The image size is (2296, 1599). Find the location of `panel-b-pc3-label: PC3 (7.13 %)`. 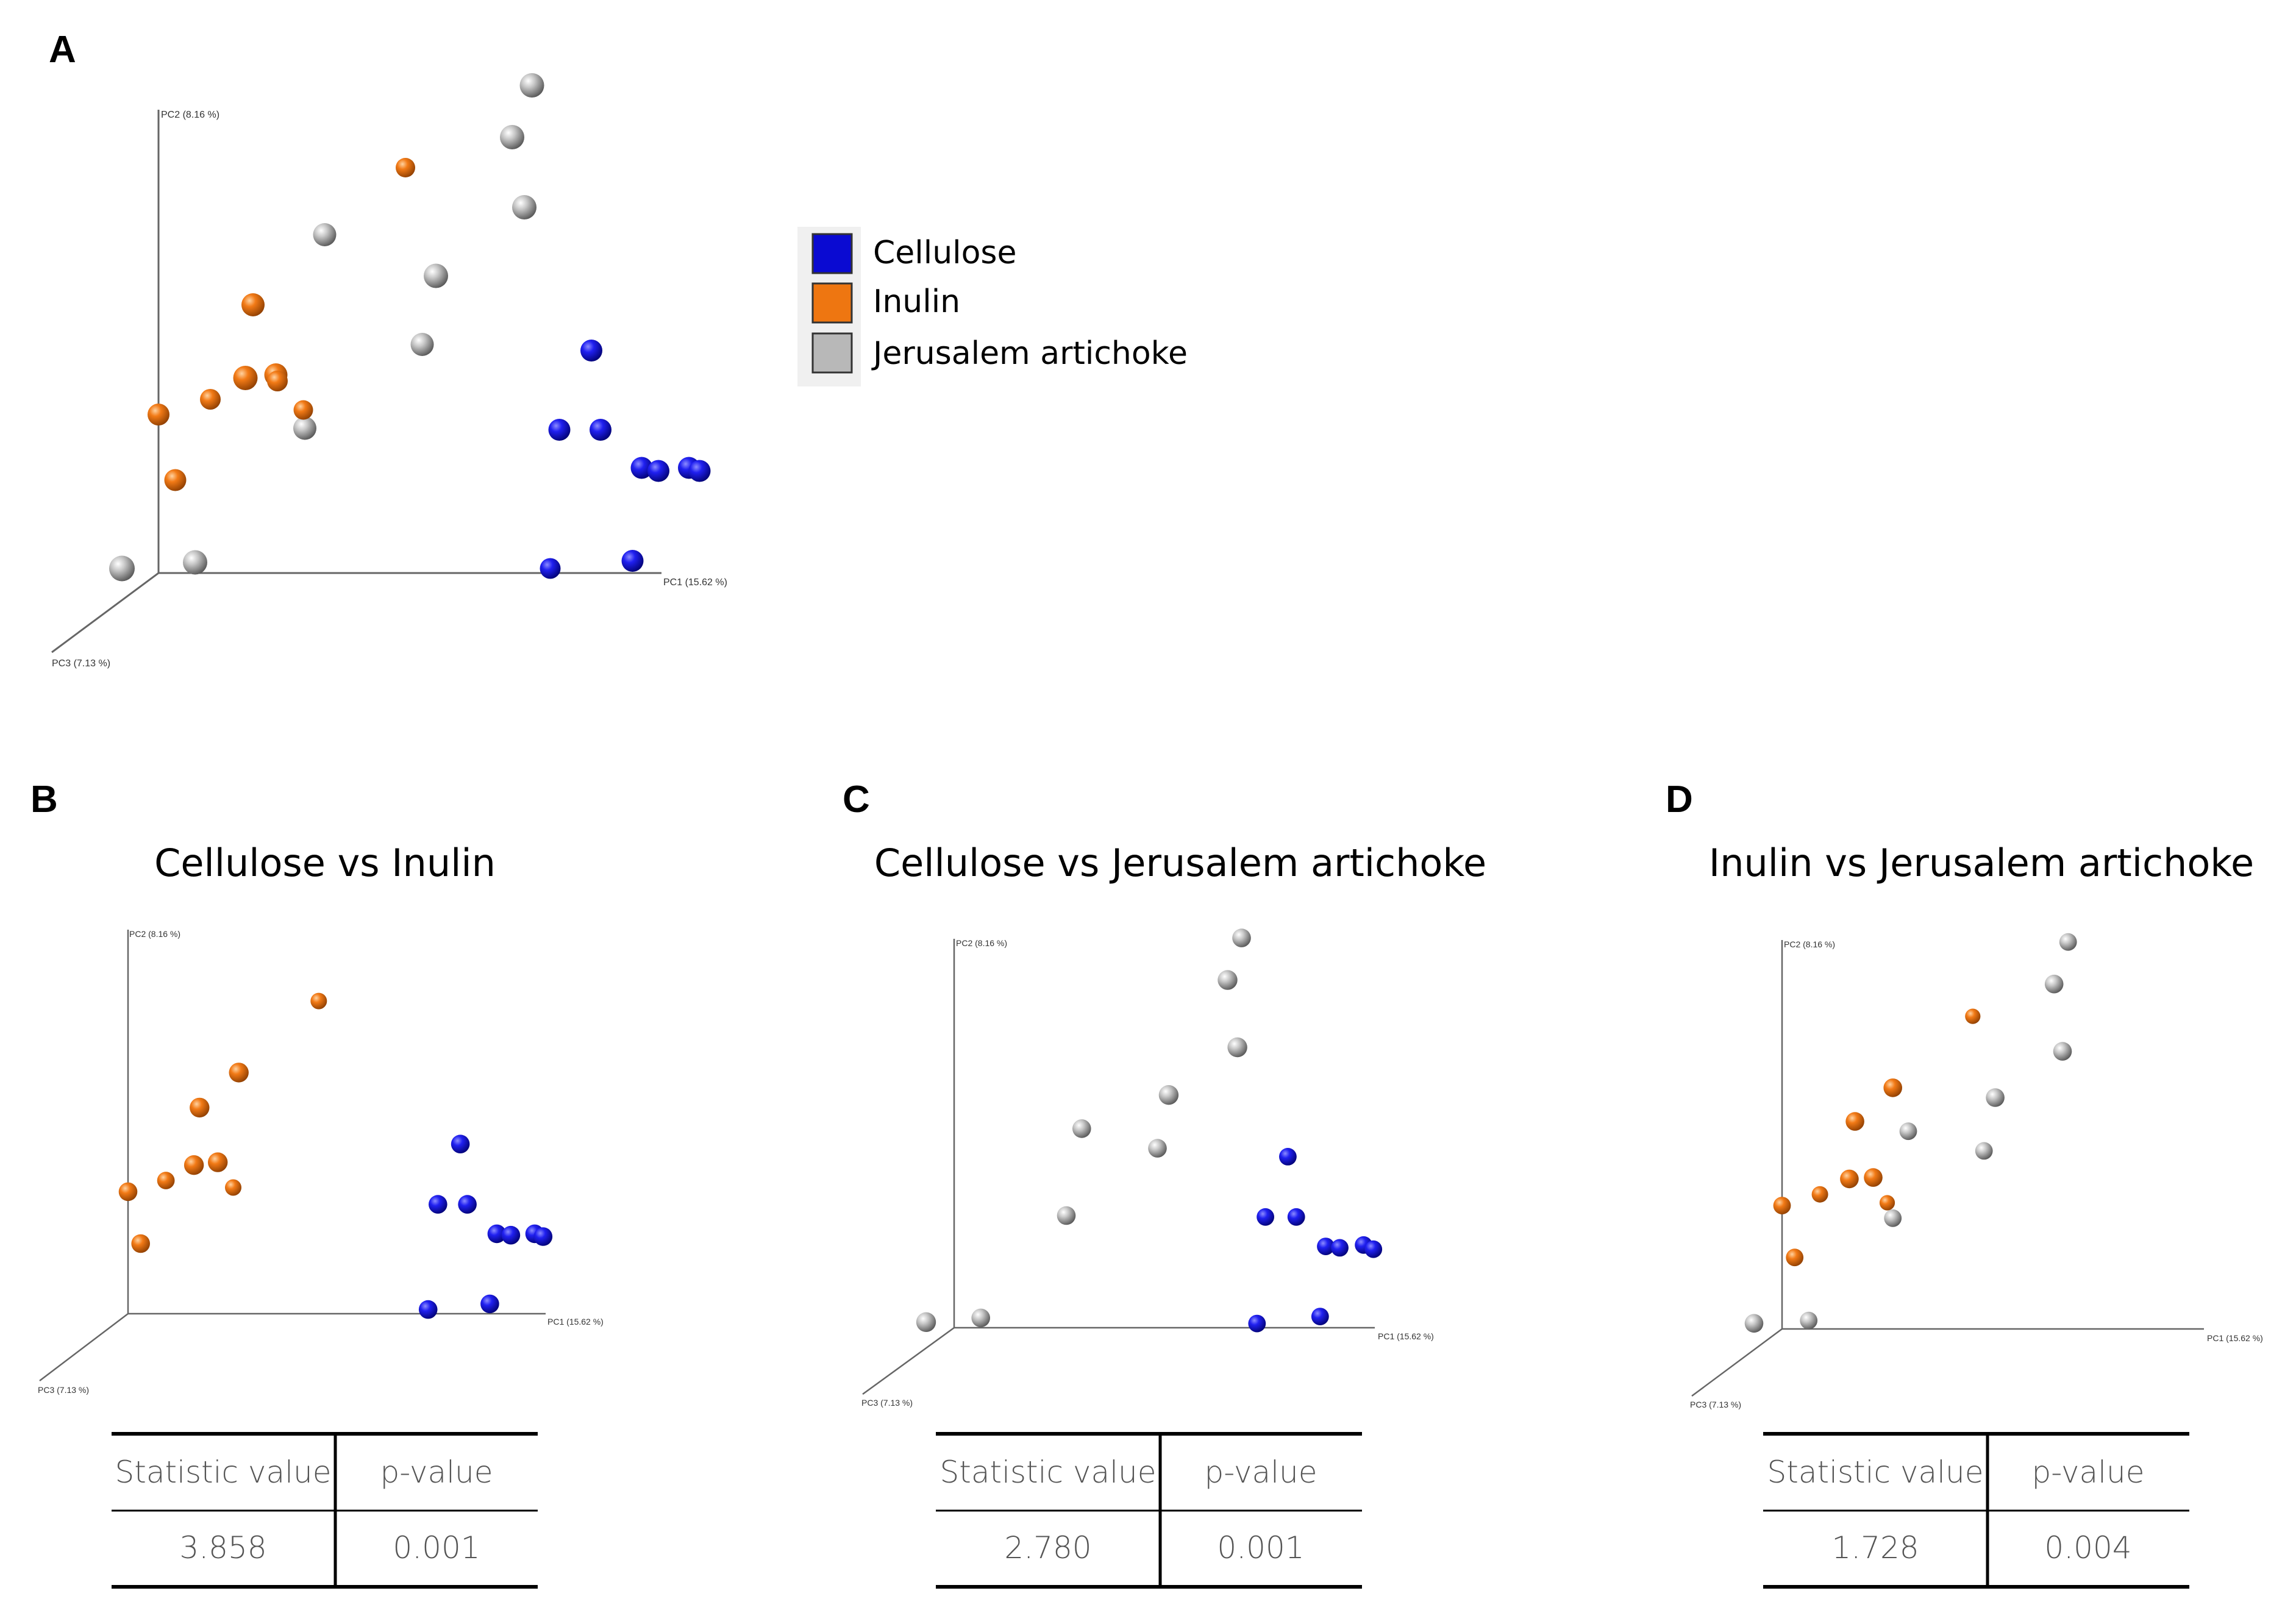

panel-b-pc3-label: PC3 (7.13 %) is located at coordinates (63, 1390).